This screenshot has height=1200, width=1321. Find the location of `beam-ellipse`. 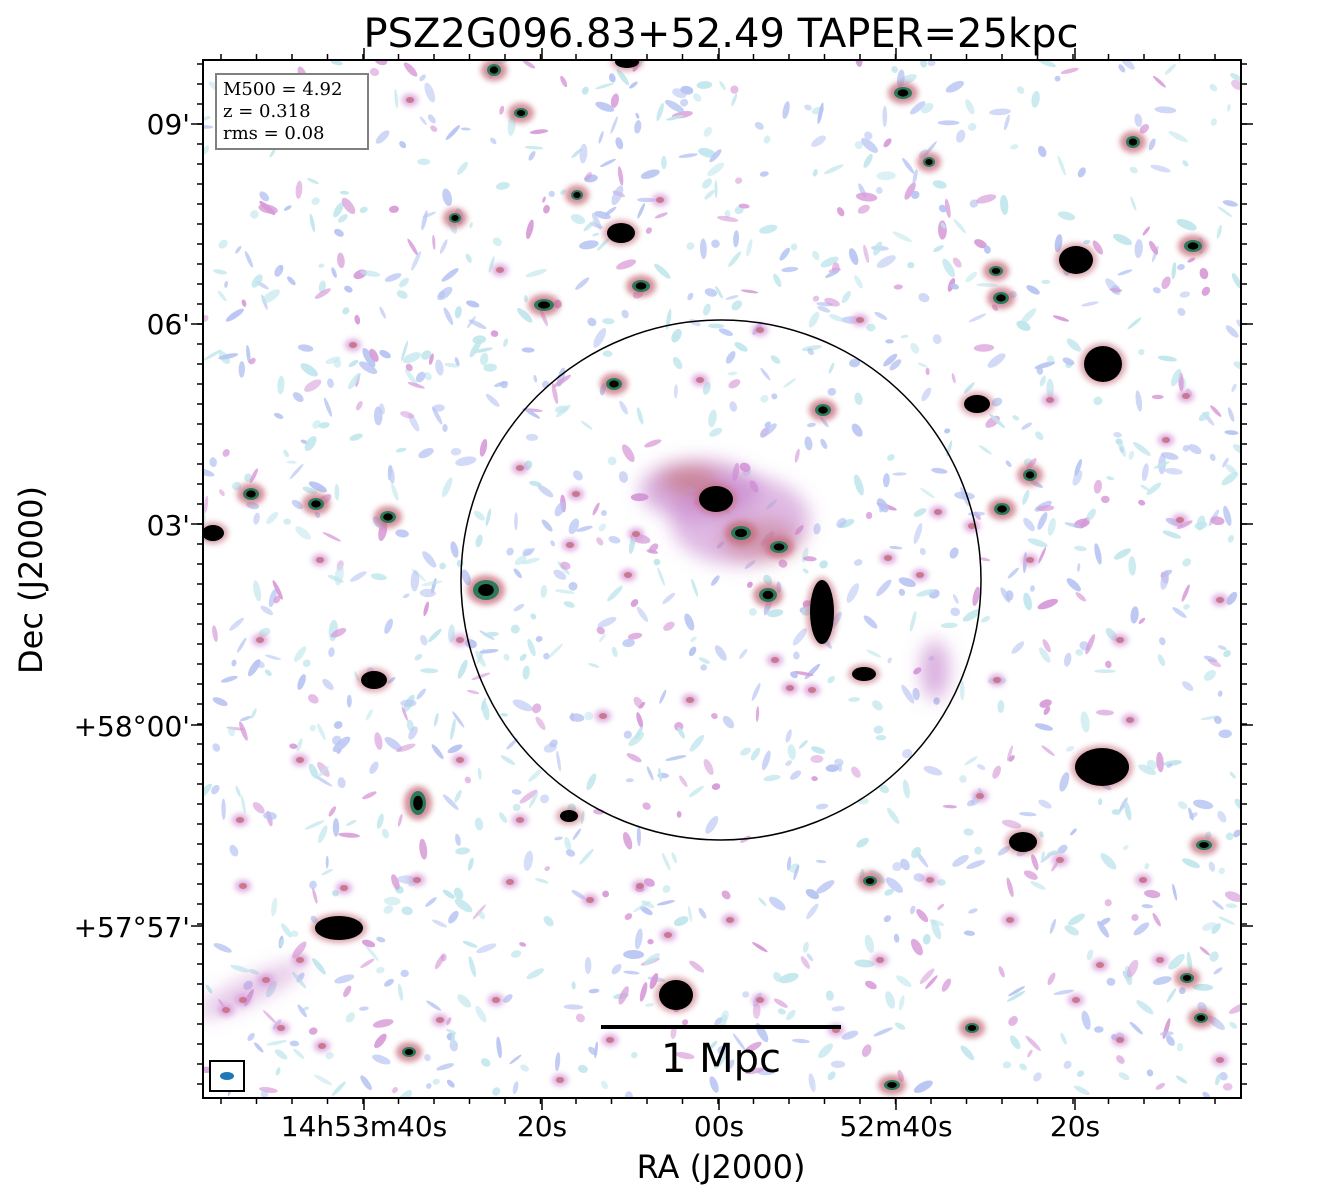

beam-ellipse is located at coordinates (227, 1076).